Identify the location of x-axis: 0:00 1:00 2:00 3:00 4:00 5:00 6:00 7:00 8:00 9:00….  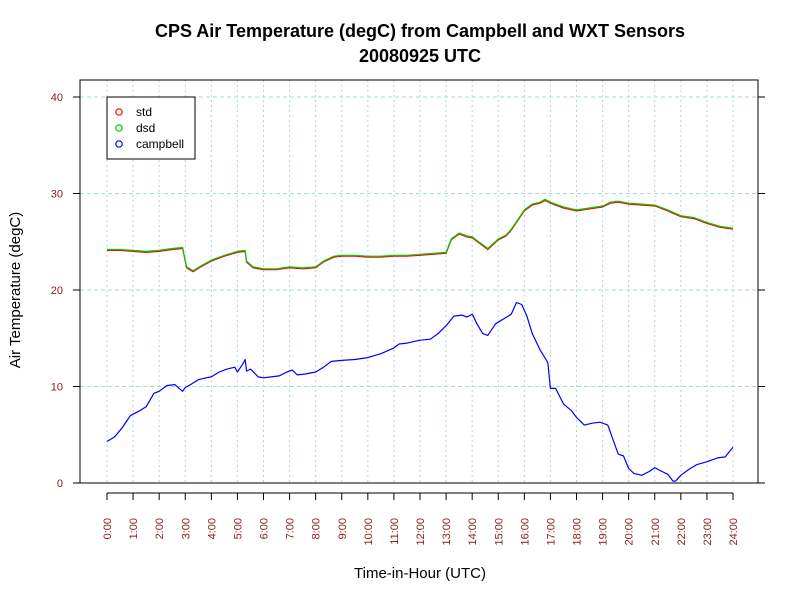
(421, 519).